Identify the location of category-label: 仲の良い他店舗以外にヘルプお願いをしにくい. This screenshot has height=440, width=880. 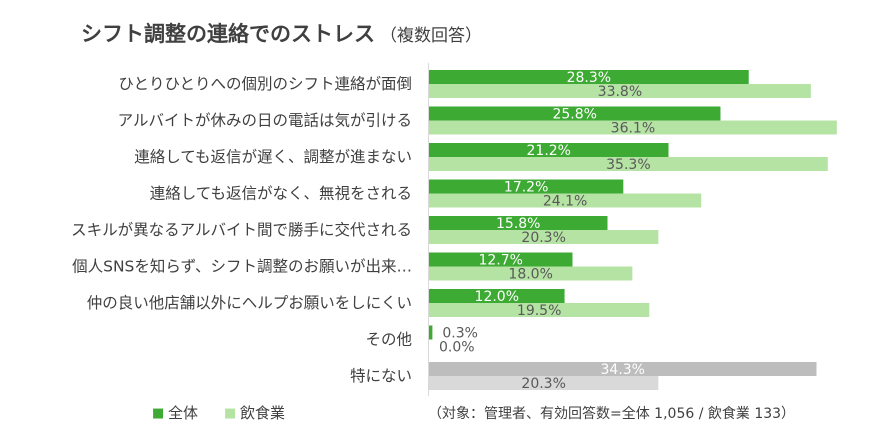
(249, 303).